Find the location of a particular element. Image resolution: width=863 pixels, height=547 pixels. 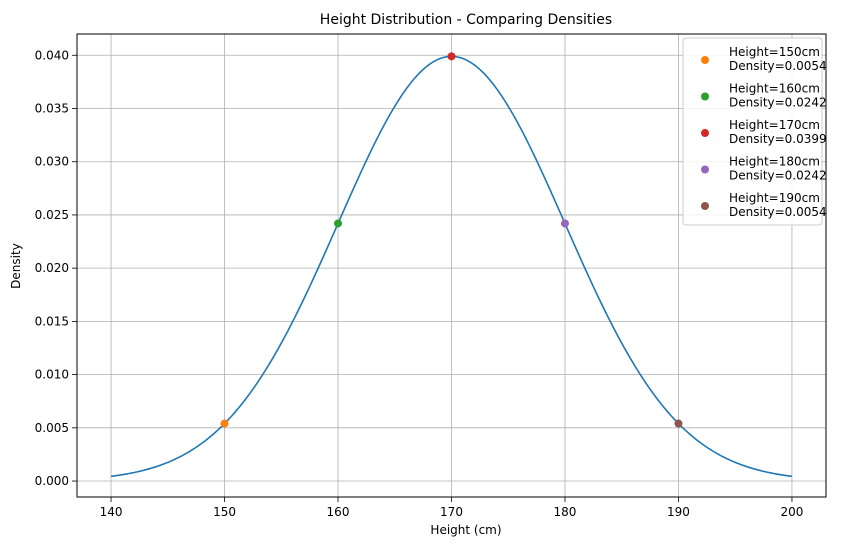

x-tick-label: 150 is located at coordinates (224, 512).